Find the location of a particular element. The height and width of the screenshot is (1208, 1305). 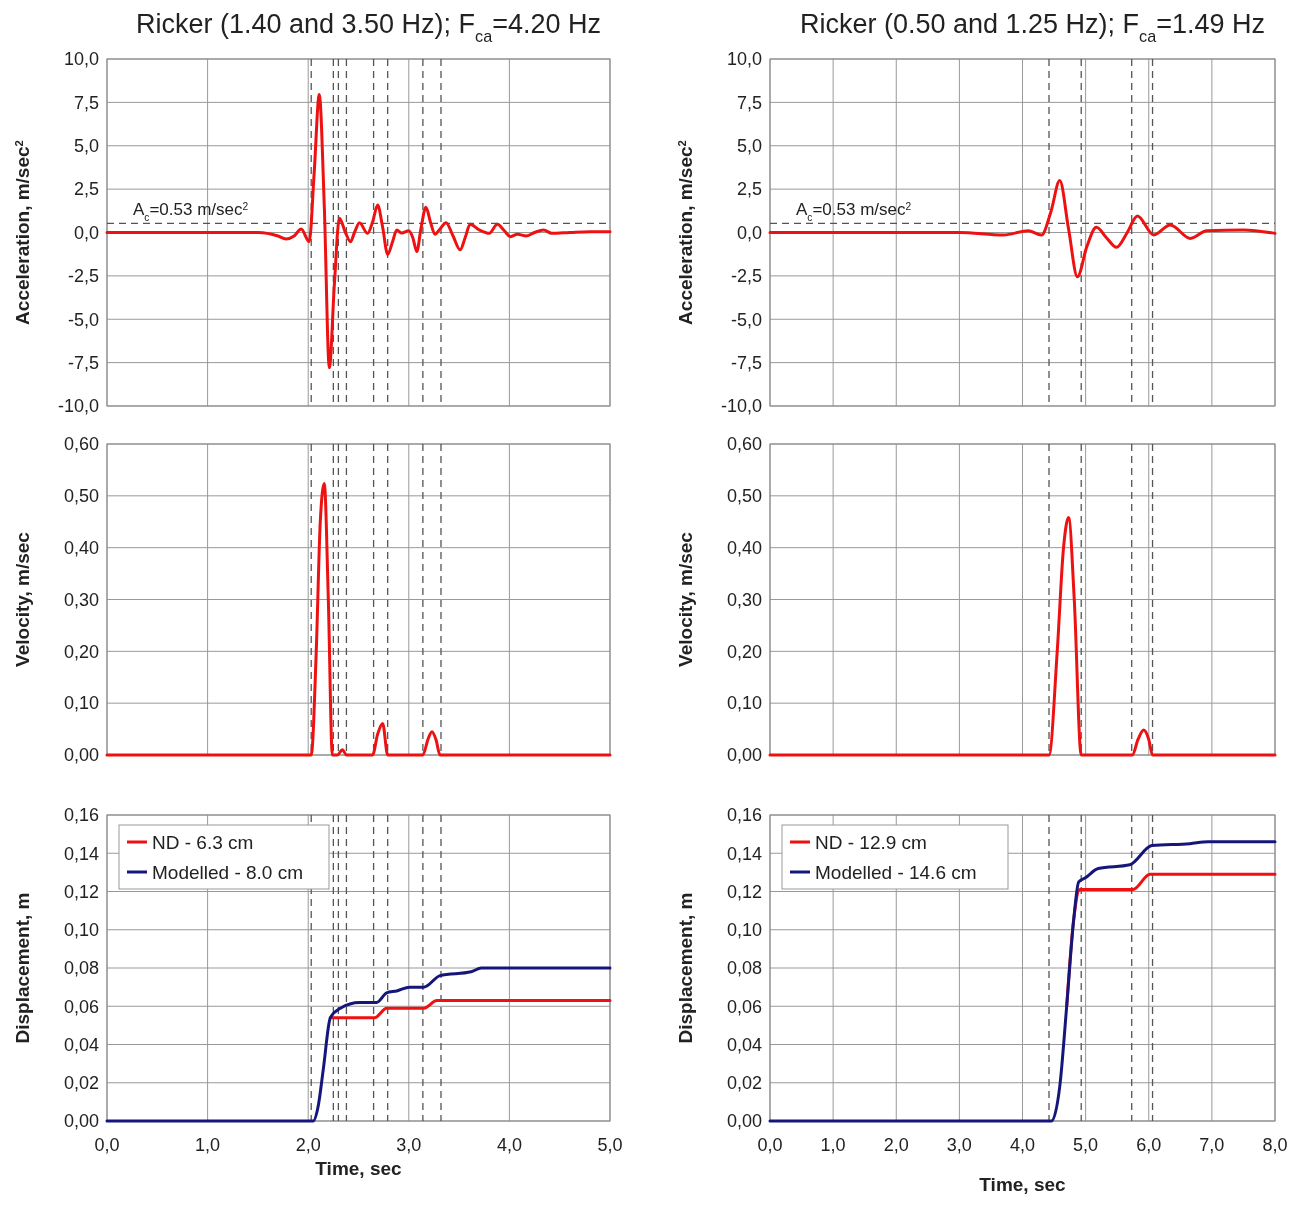

x-tick-label: 6,0 is located at coordinates (1149, 1145).